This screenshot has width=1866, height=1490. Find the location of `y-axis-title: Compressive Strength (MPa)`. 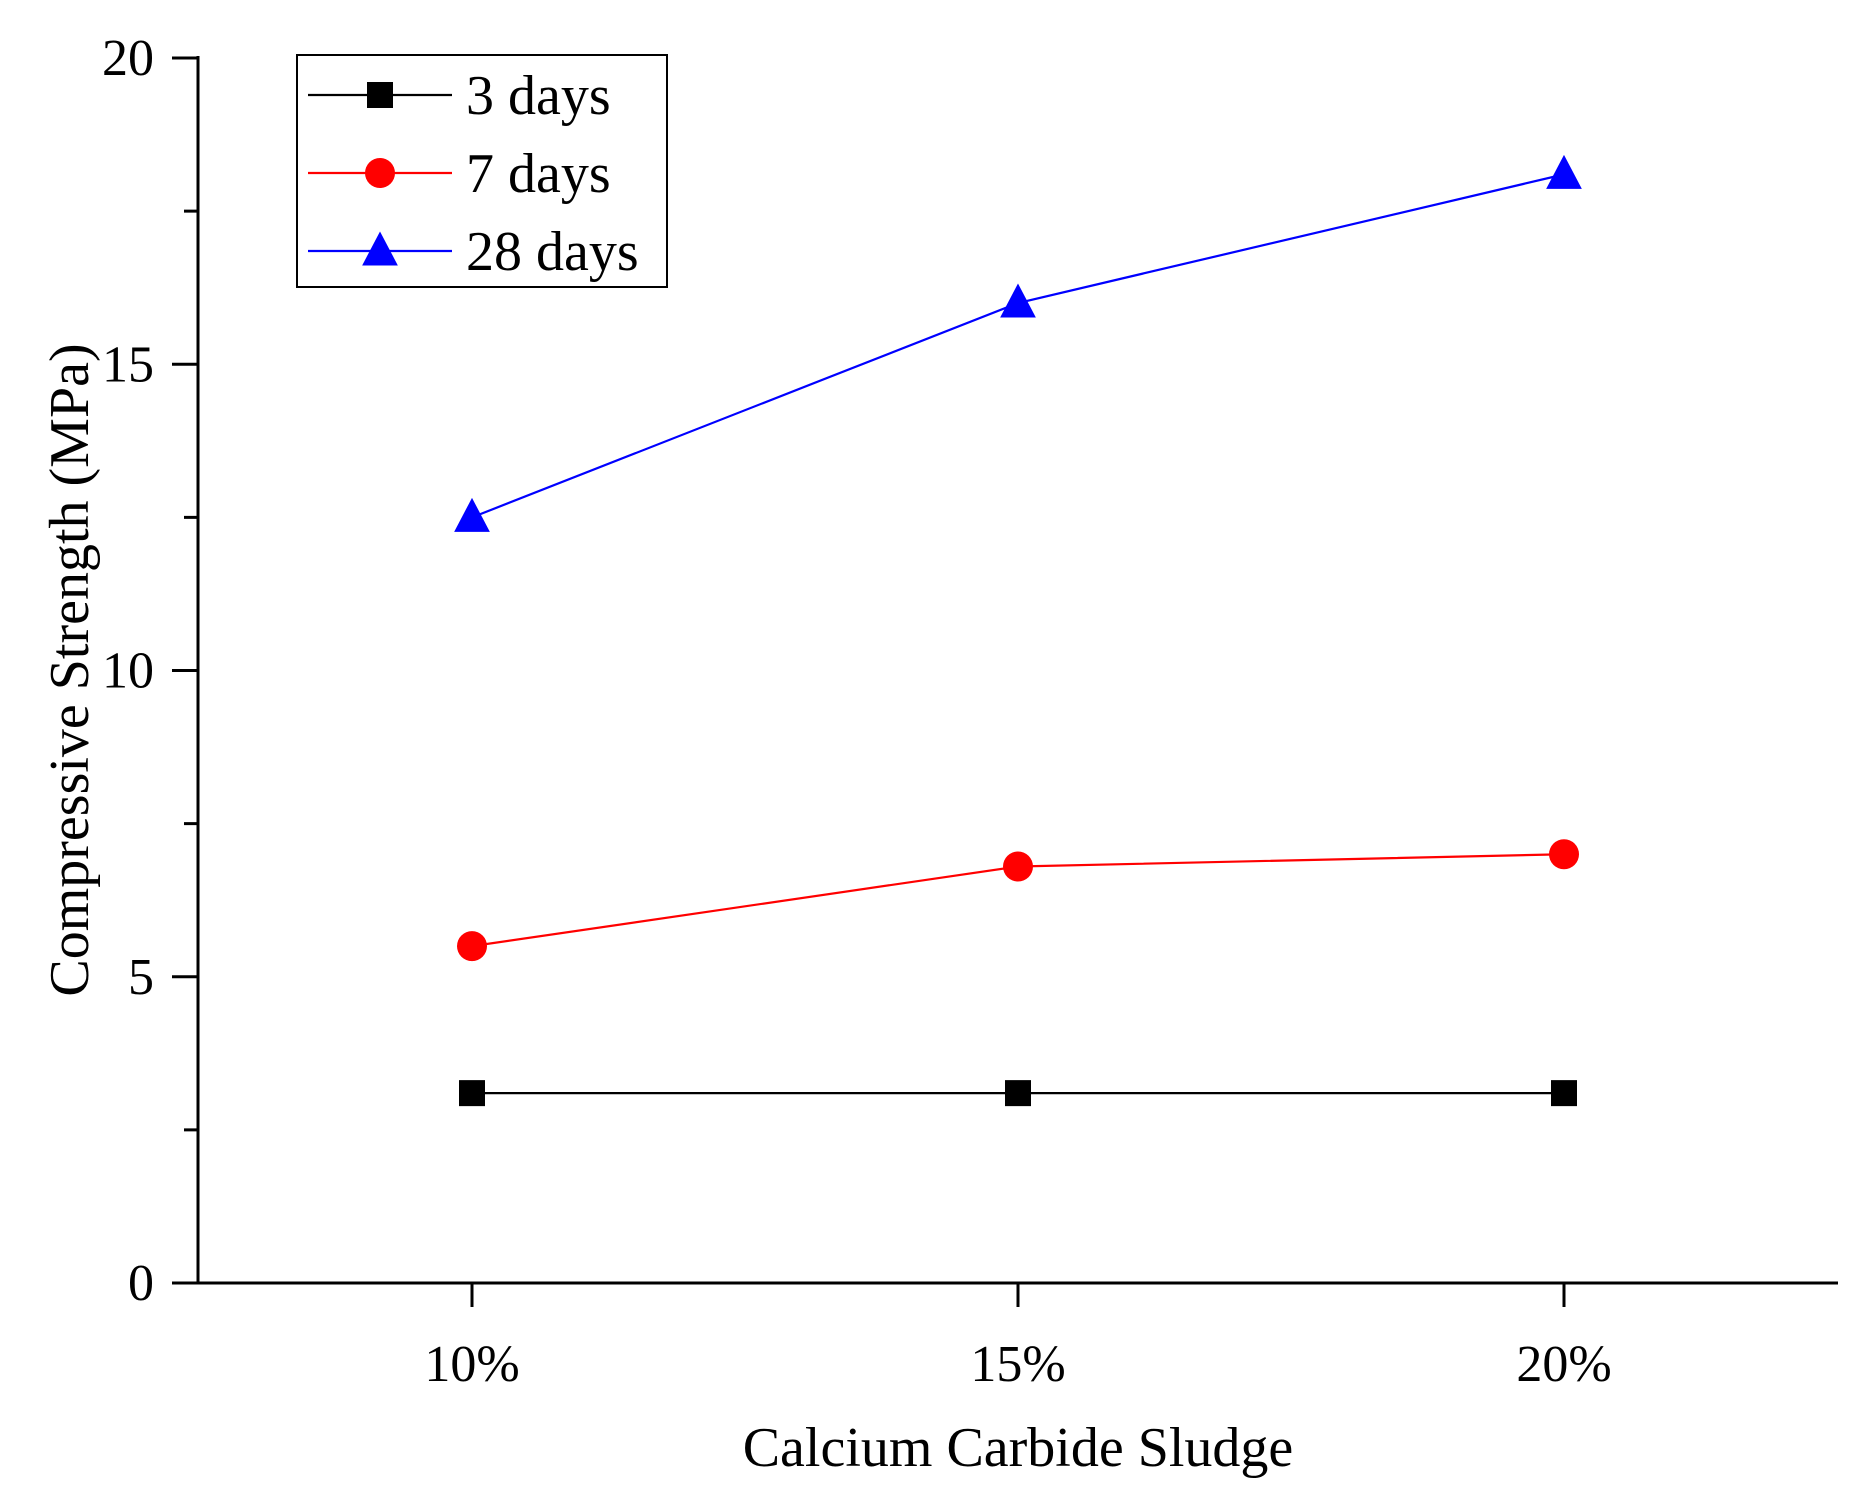

y-axis-title: Compressive Strength (MPa) is located at coordinates (70, 669).